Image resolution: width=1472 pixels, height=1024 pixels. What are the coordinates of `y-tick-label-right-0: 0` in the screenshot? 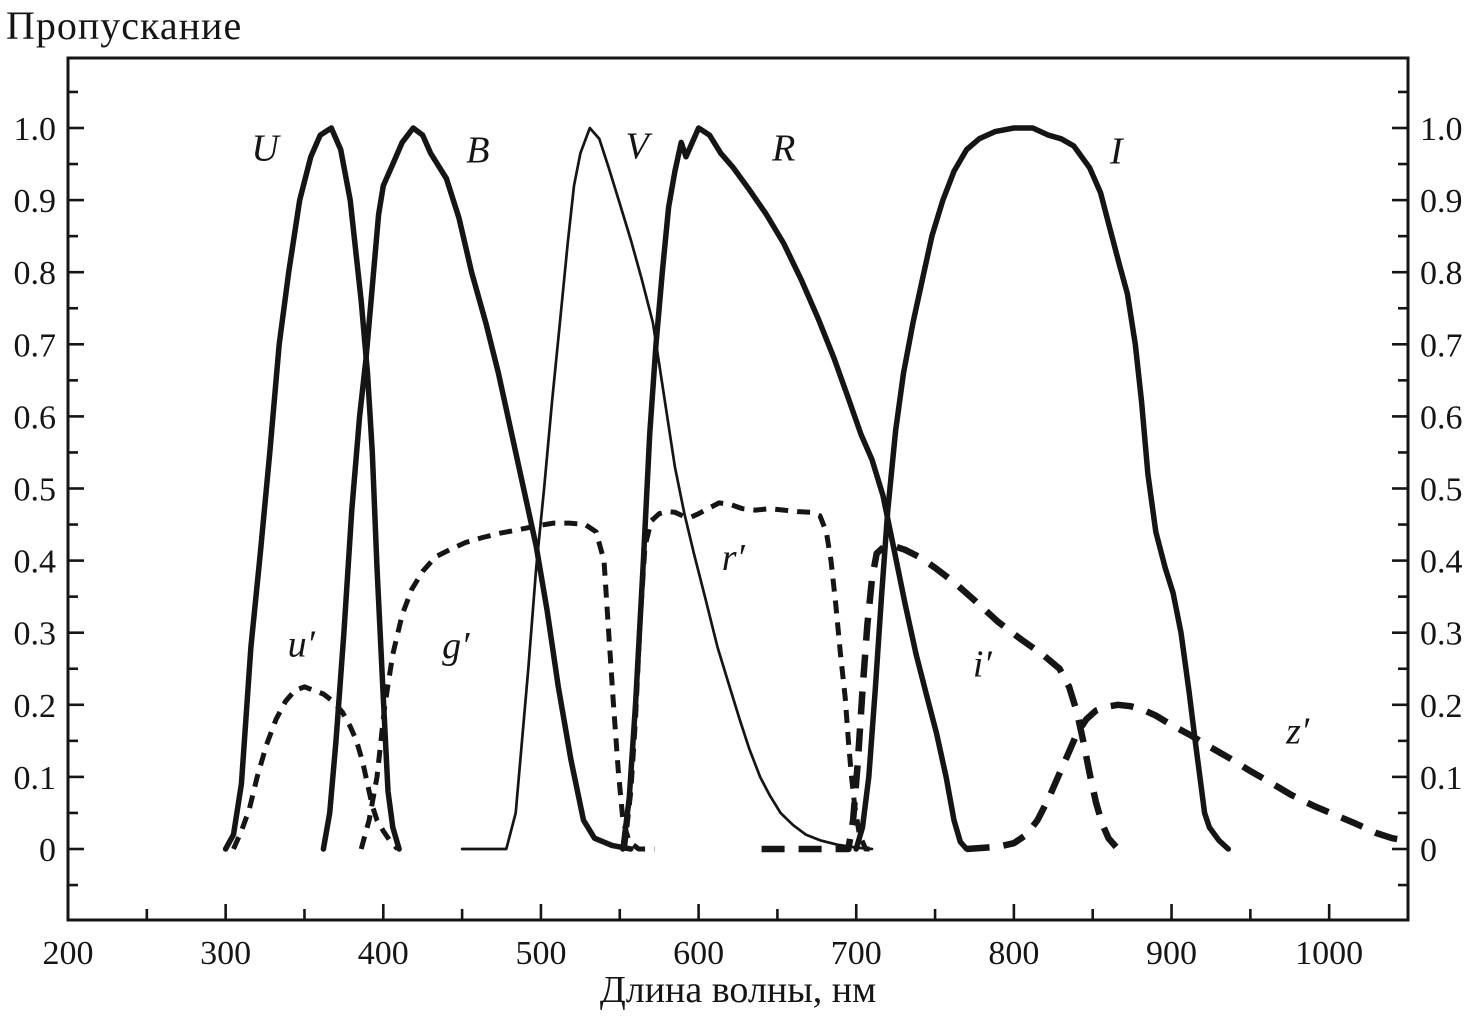 It's located at (1428, 850).